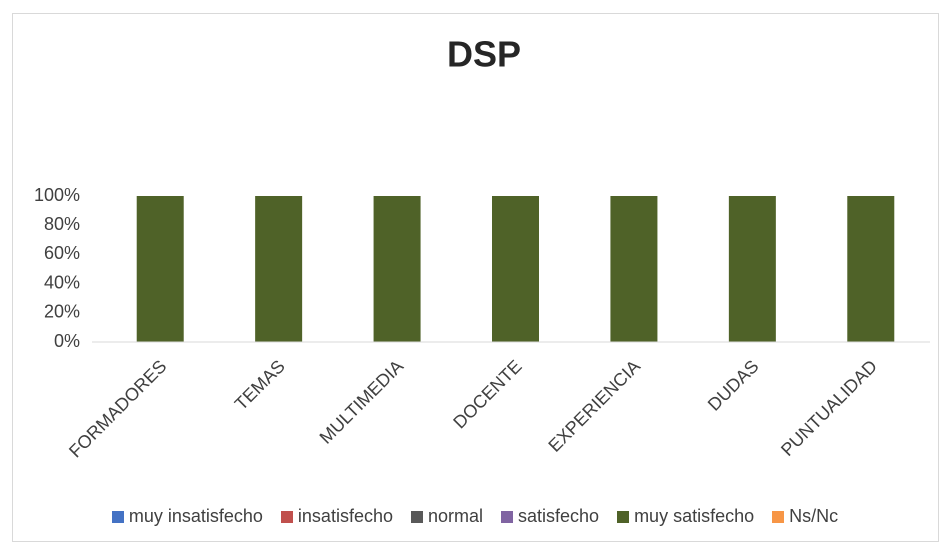 The height and width of the screenshot is (544, 948). Describe the element at coordinates (62, 312) in the screenshot. I see `y-tick-label: 20%` at that location.